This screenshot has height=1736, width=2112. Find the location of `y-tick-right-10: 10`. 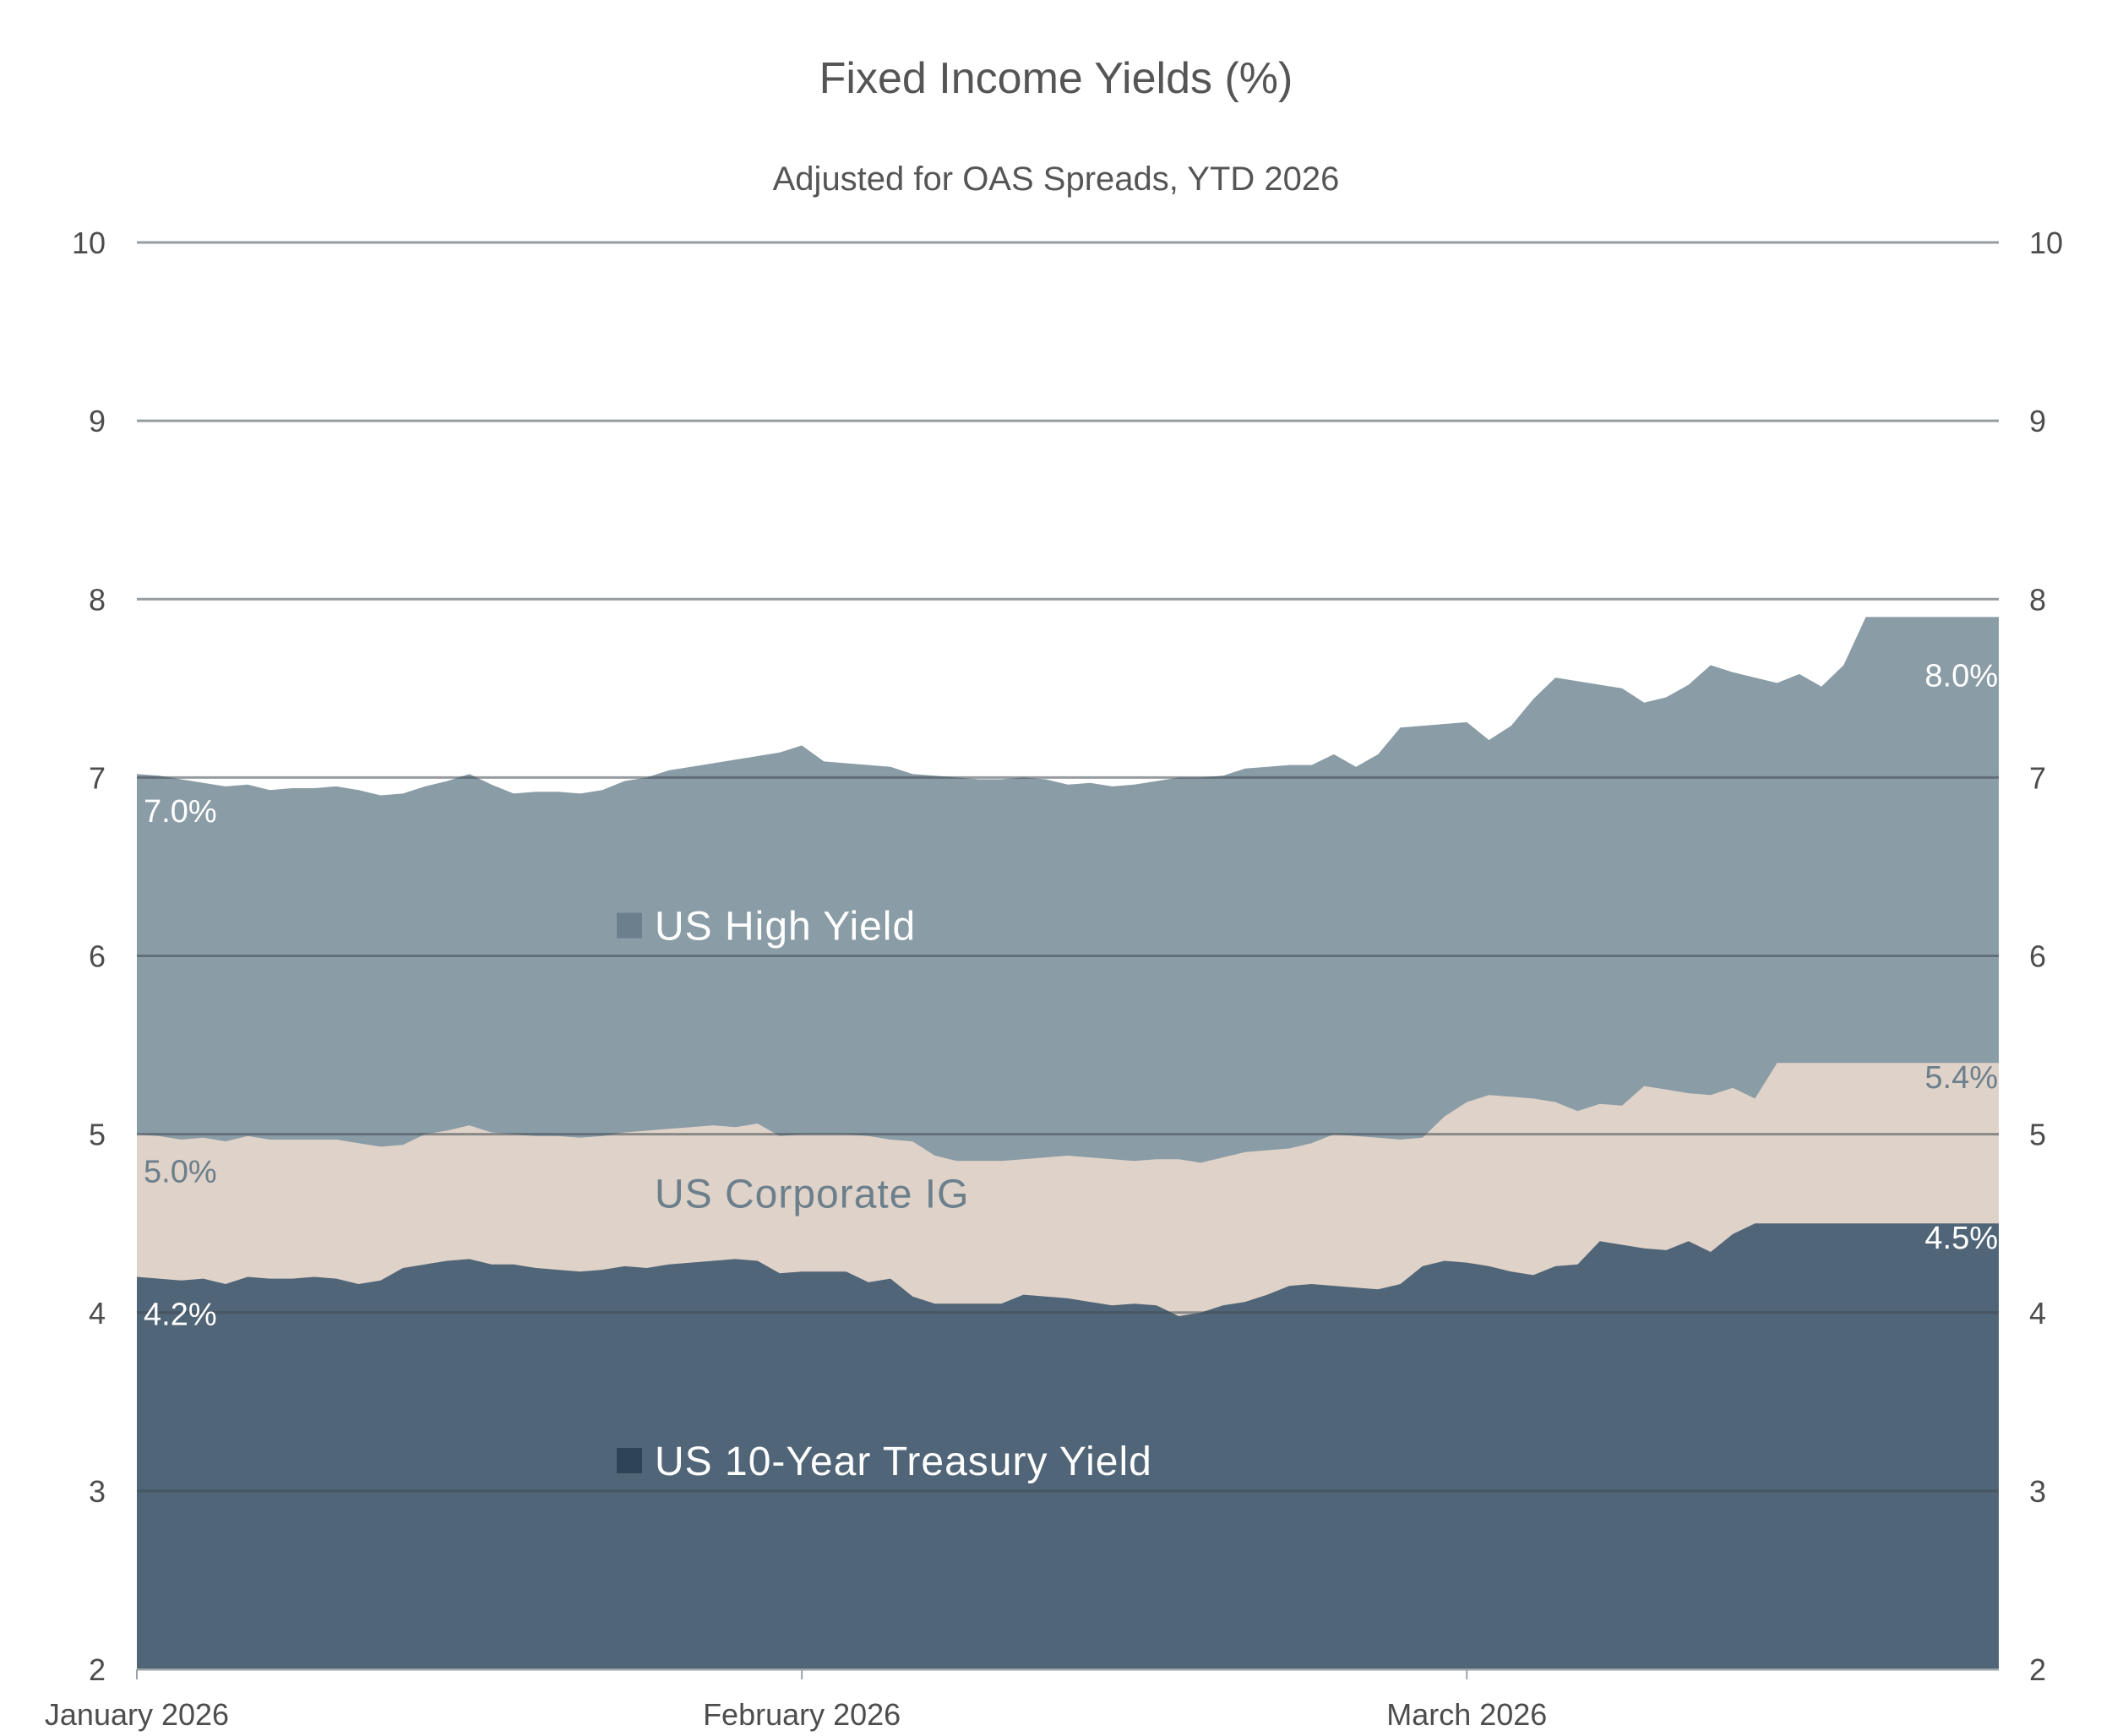

y-tick-right-10: 10 is located at coordinates (2046, 243).